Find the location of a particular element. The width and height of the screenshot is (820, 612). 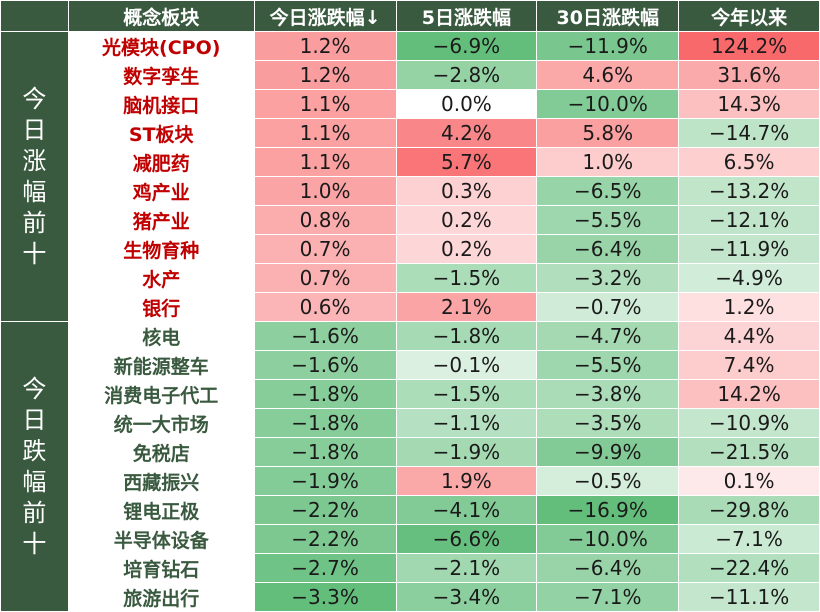

cell-ytd-change: 7.4% is located at coordinates (749, 365).